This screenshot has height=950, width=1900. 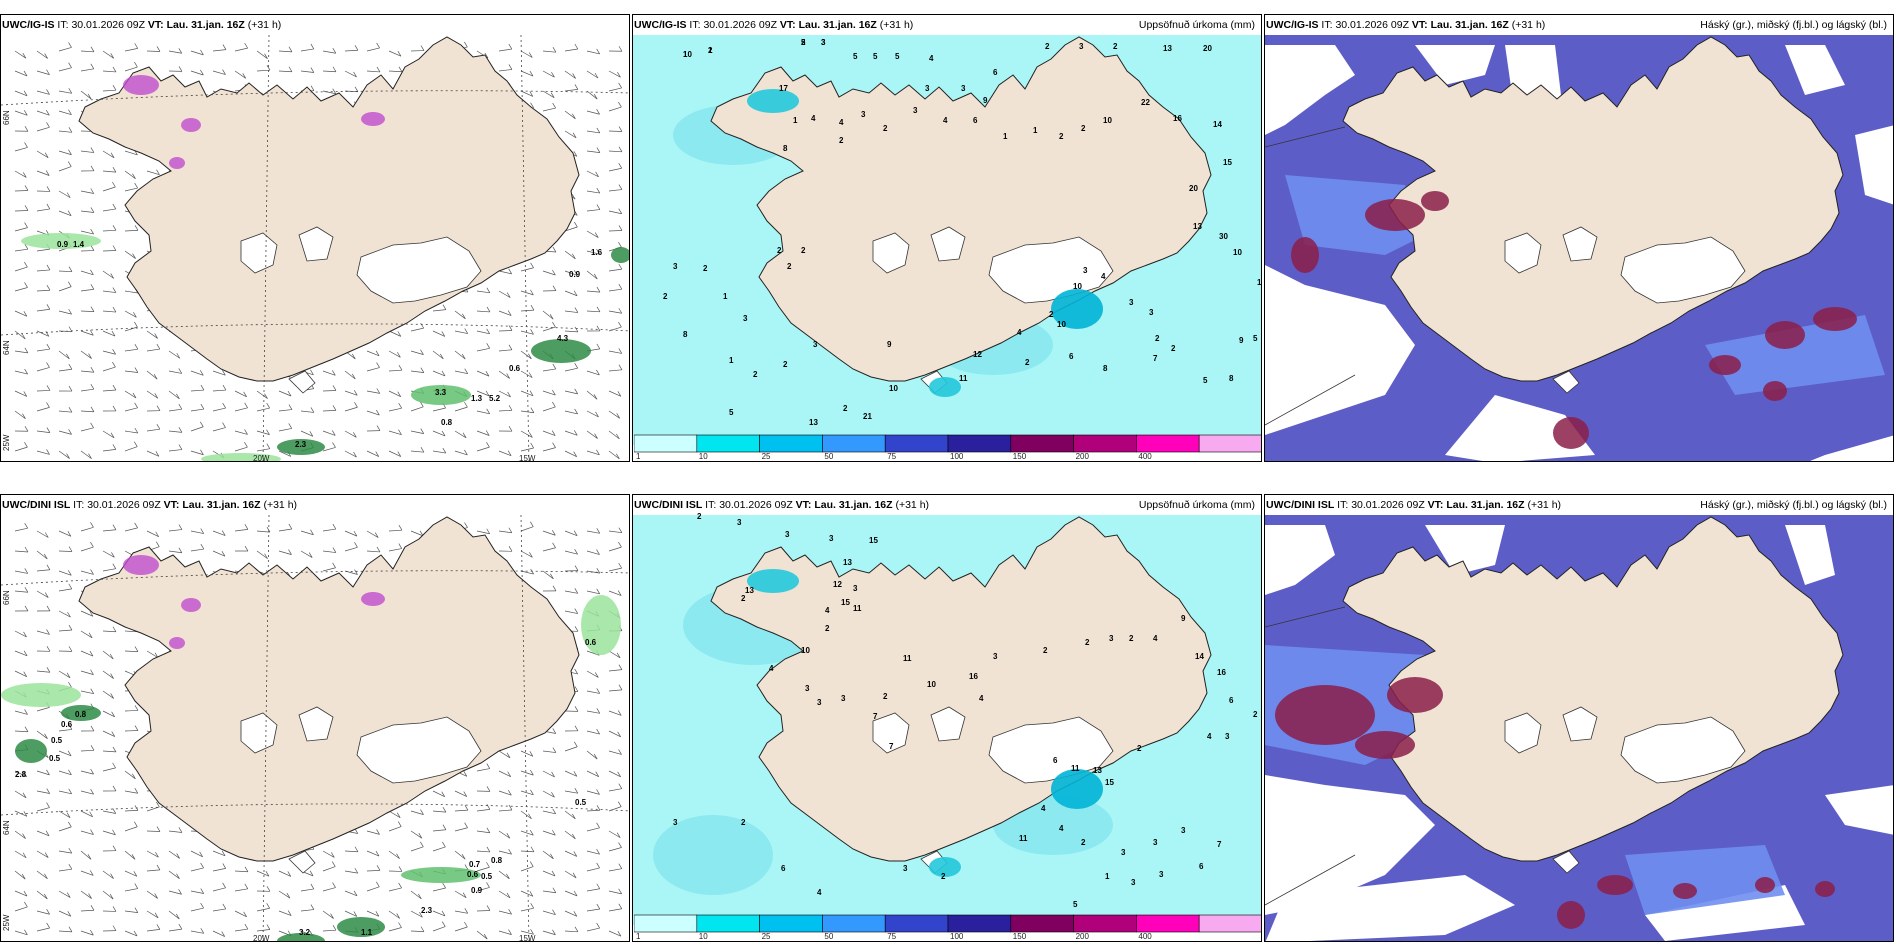 I want to click on precip-value-label: 16, so click(x=1177, y=118).